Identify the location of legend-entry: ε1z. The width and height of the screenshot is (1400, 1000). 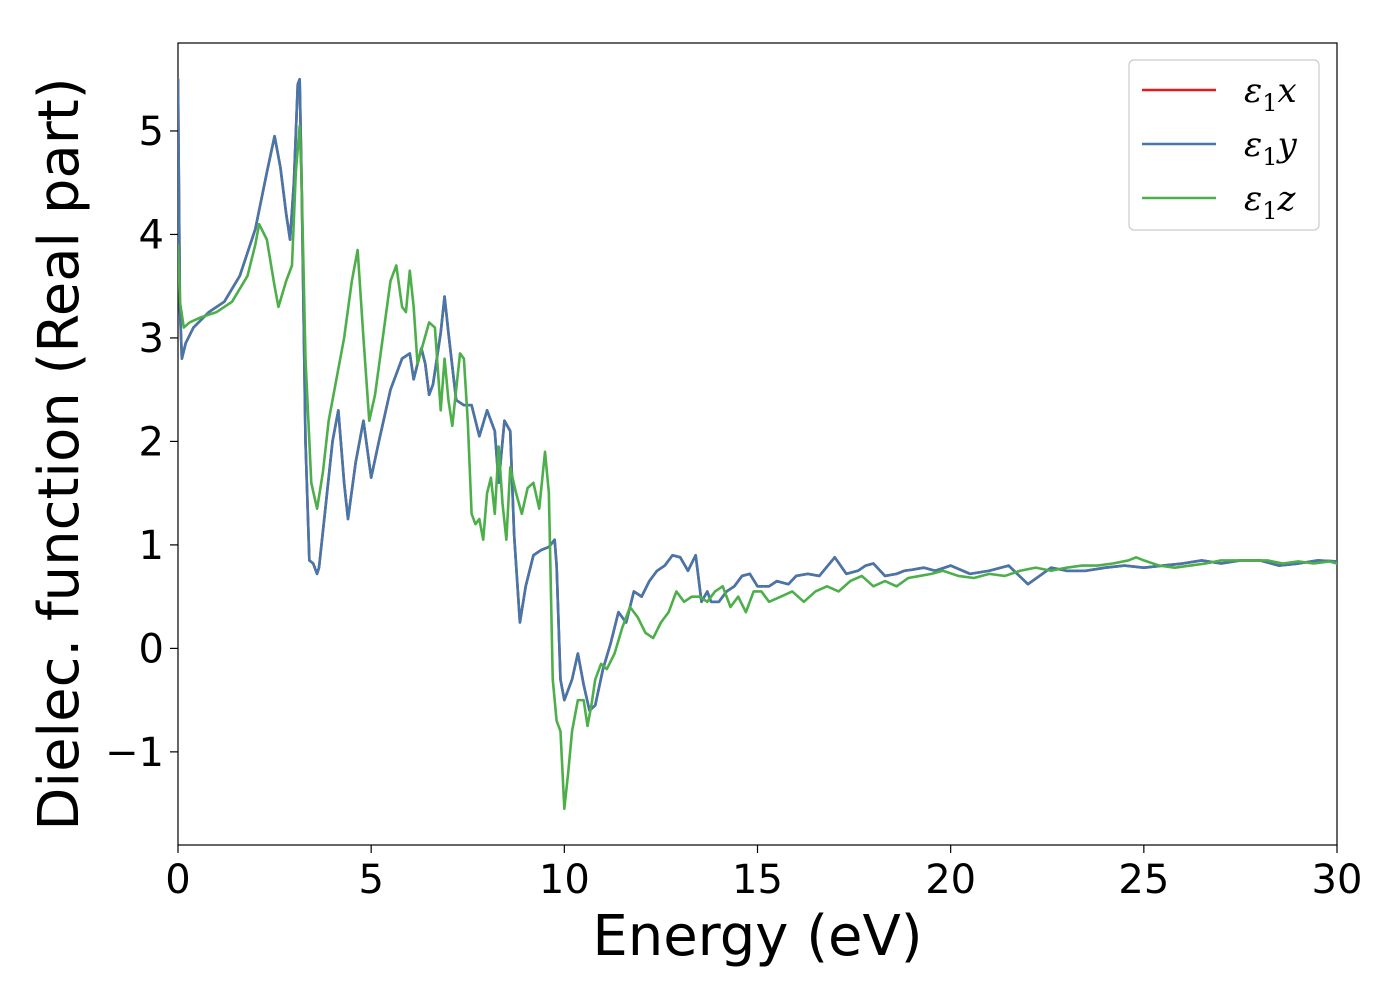
(1219, 202).